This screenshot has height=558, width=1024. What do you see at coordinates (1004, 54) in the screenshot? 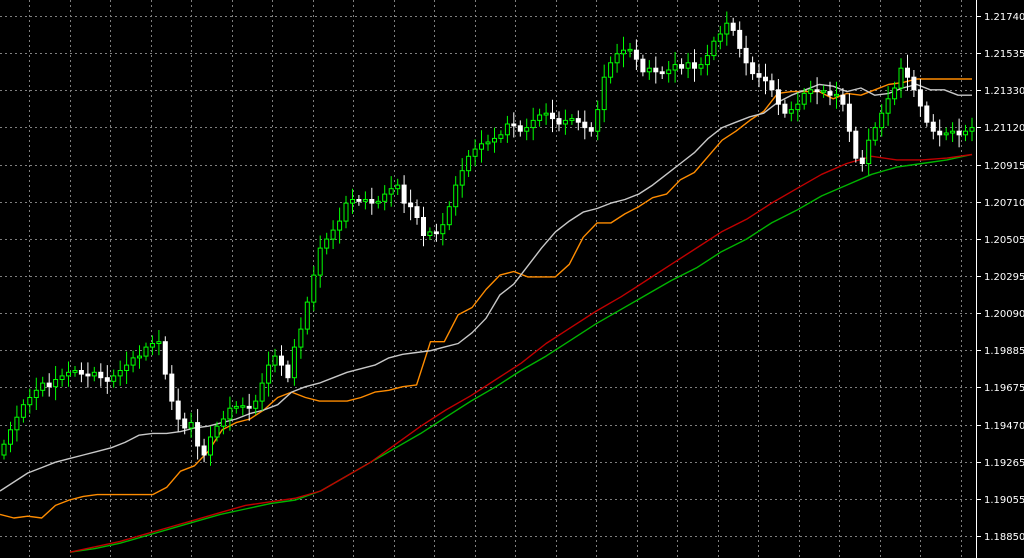
I see `price-tick-label: 1.21535` at bounding box center [1004, 54].